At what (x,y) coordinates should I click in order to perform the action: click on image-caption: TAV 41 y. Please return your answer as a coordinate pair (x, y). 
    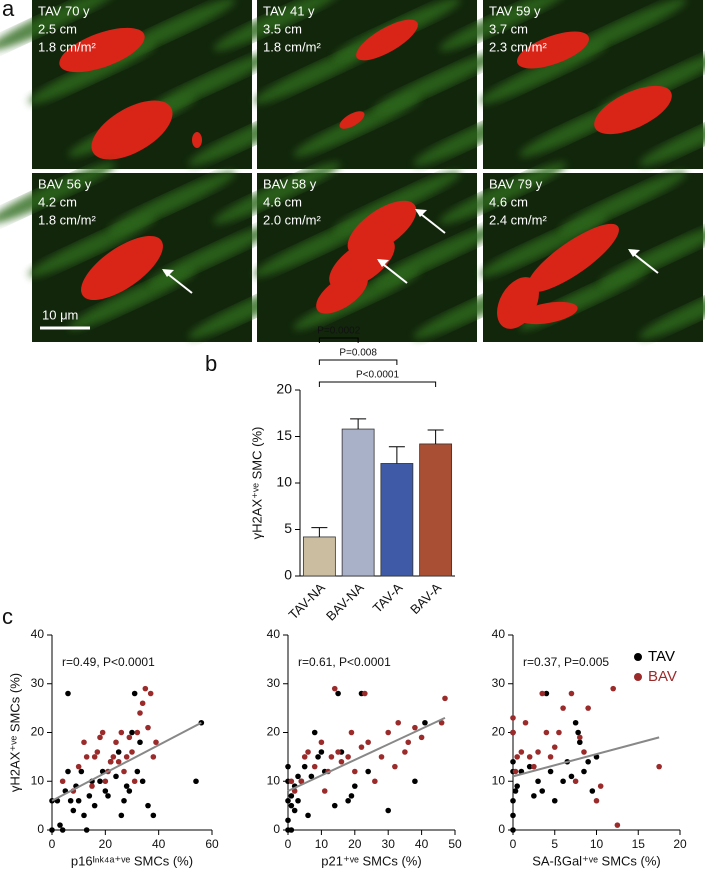
    Looking at the image, I should click on (289, 11).